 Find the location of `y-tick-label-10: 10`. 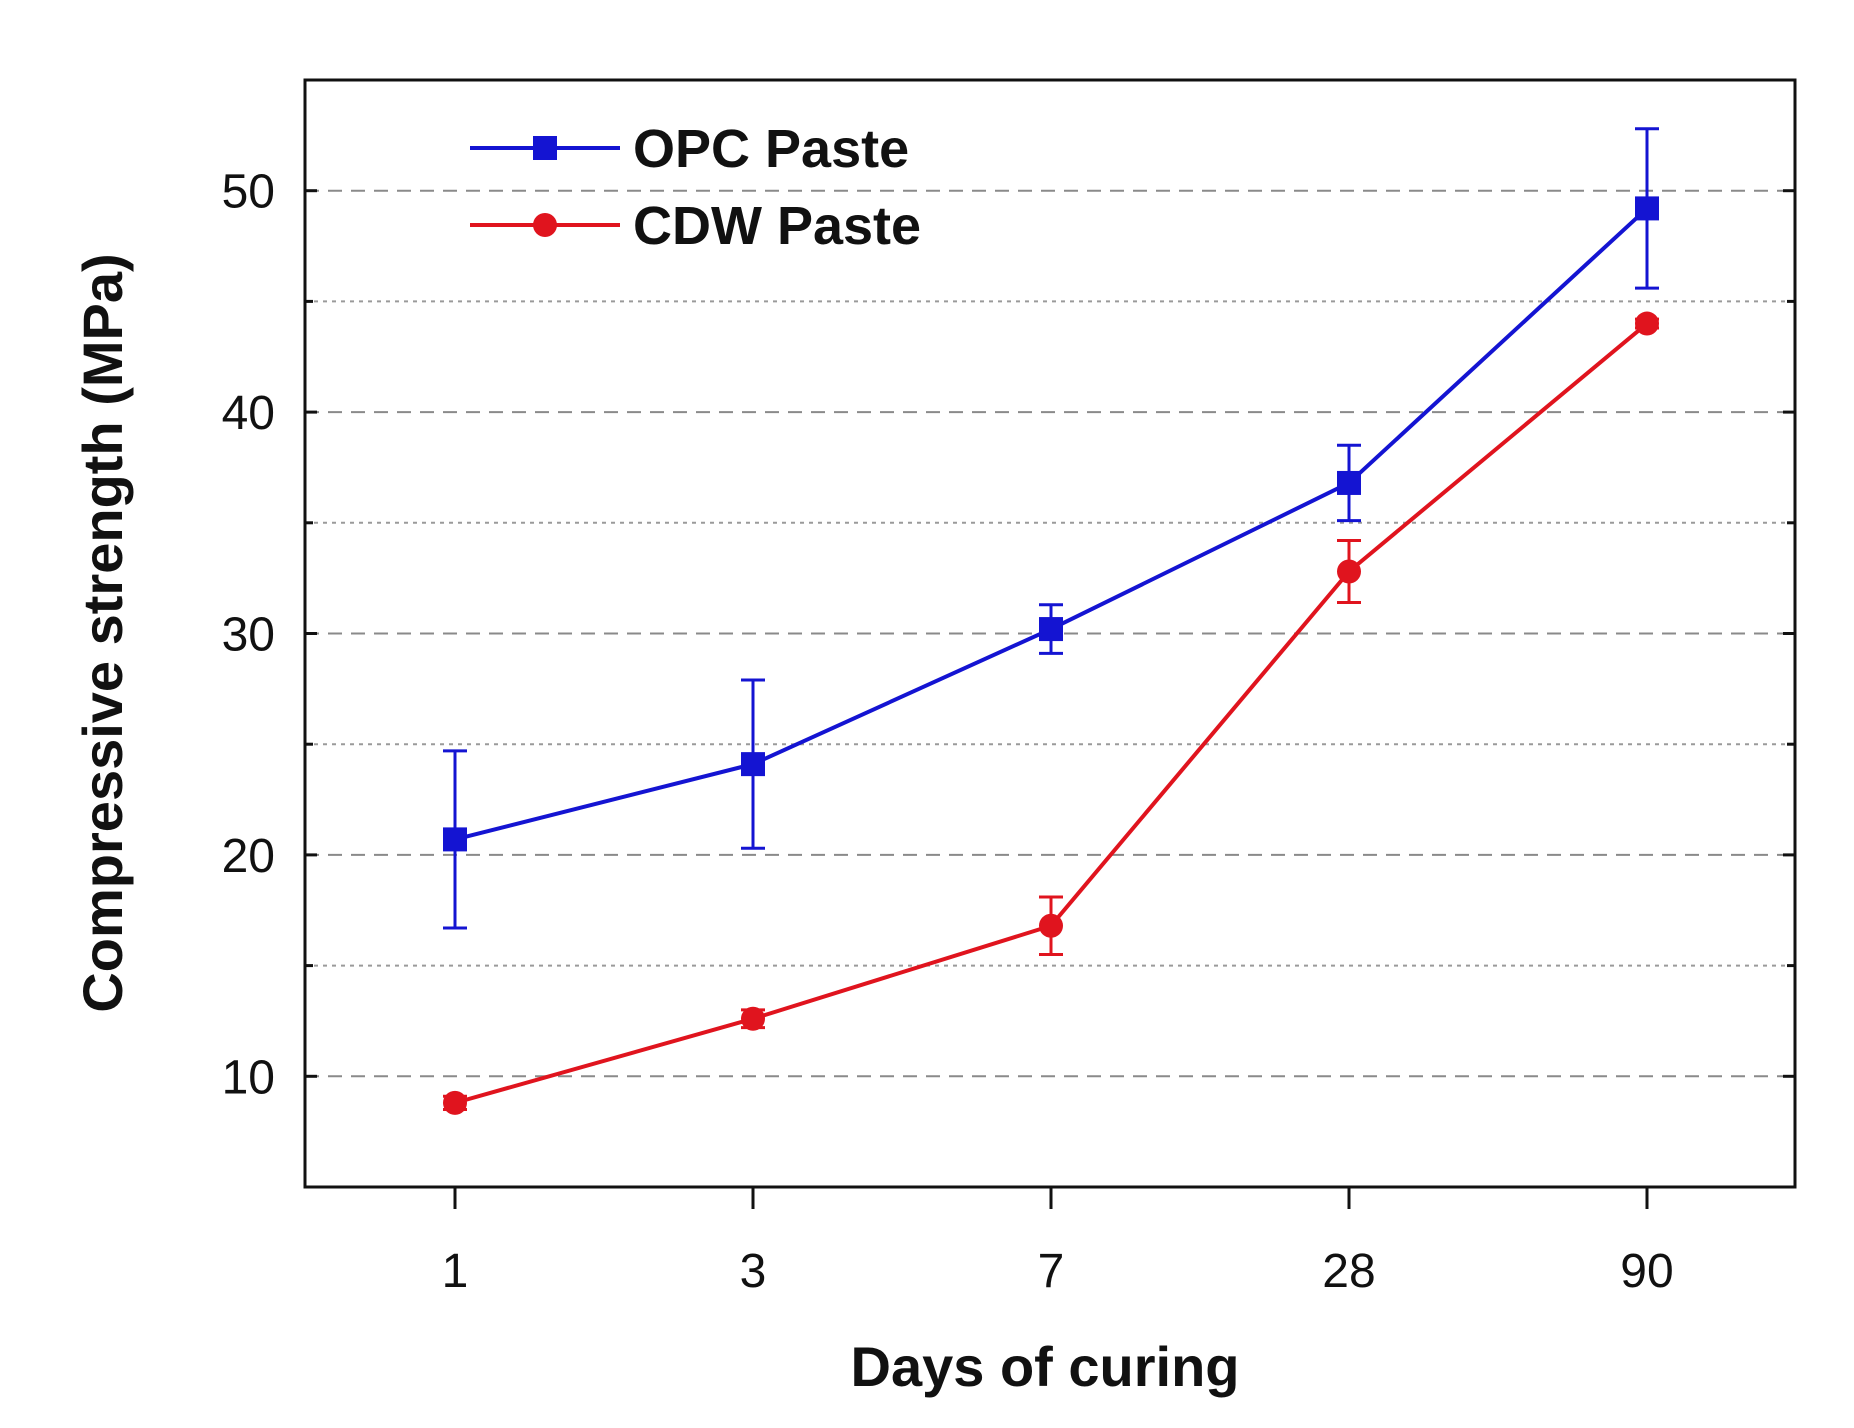

y-tick-label-10: 10 is located at coordinates (248, 1077).